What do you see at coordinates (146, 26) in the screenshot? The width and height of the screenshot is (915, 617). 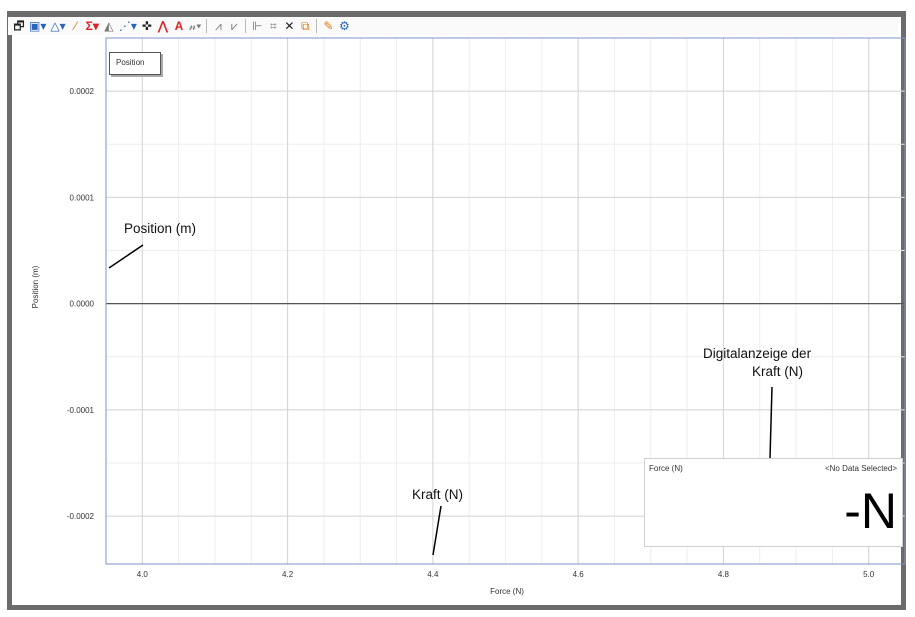 I see `crosshair-icon: ✜` at bounding box center [146, 26].